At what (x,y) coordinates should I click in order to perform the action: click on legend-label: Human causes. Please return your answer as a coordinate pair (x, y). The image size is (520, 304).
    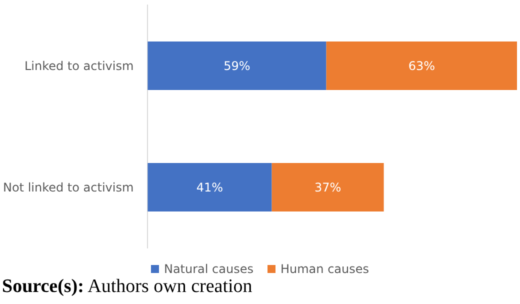
    Looking at the image, I should click on (325, 269).